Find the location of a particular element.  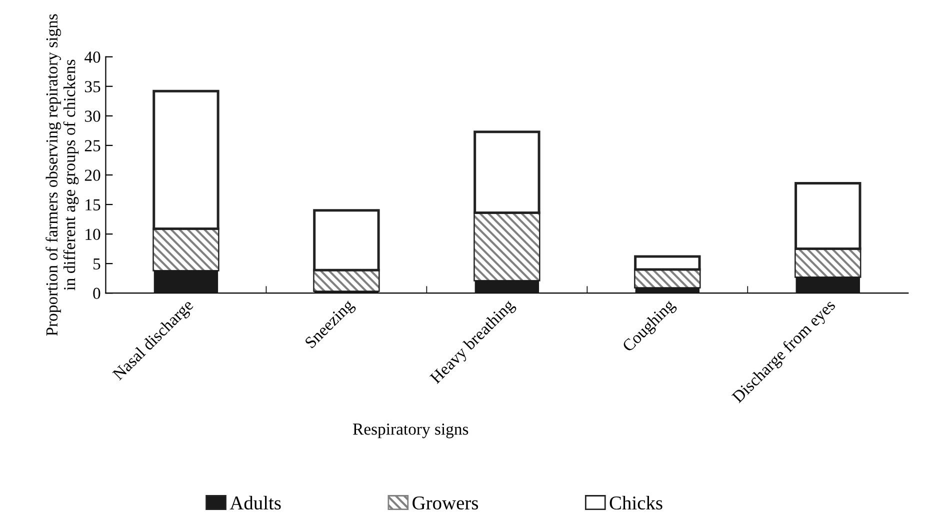

y-tick-label: 35 is located at coordinates (92, 86).